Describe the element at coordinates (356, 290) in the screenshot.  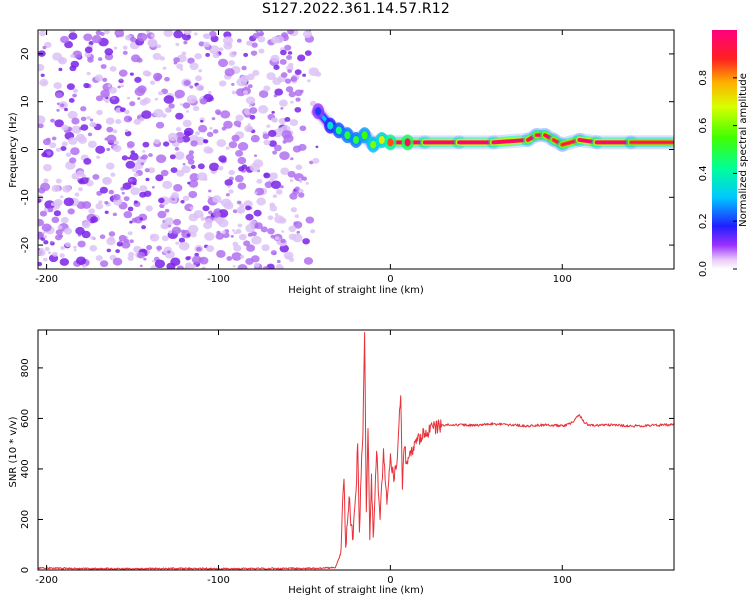
I see `spectrogram-x-label: Height of straight line (km)` at that location.